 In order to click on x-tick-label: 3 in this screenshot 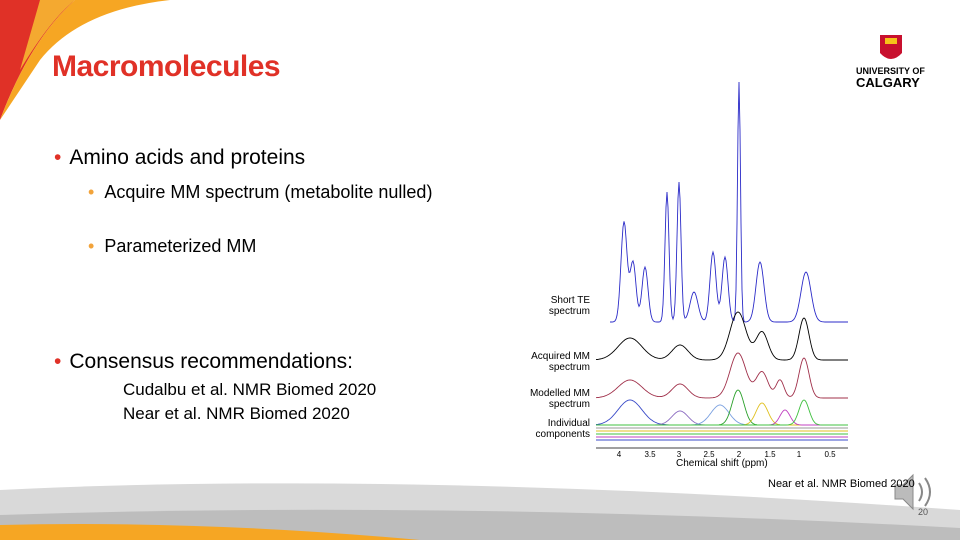, I will do `click(679, 454)`.